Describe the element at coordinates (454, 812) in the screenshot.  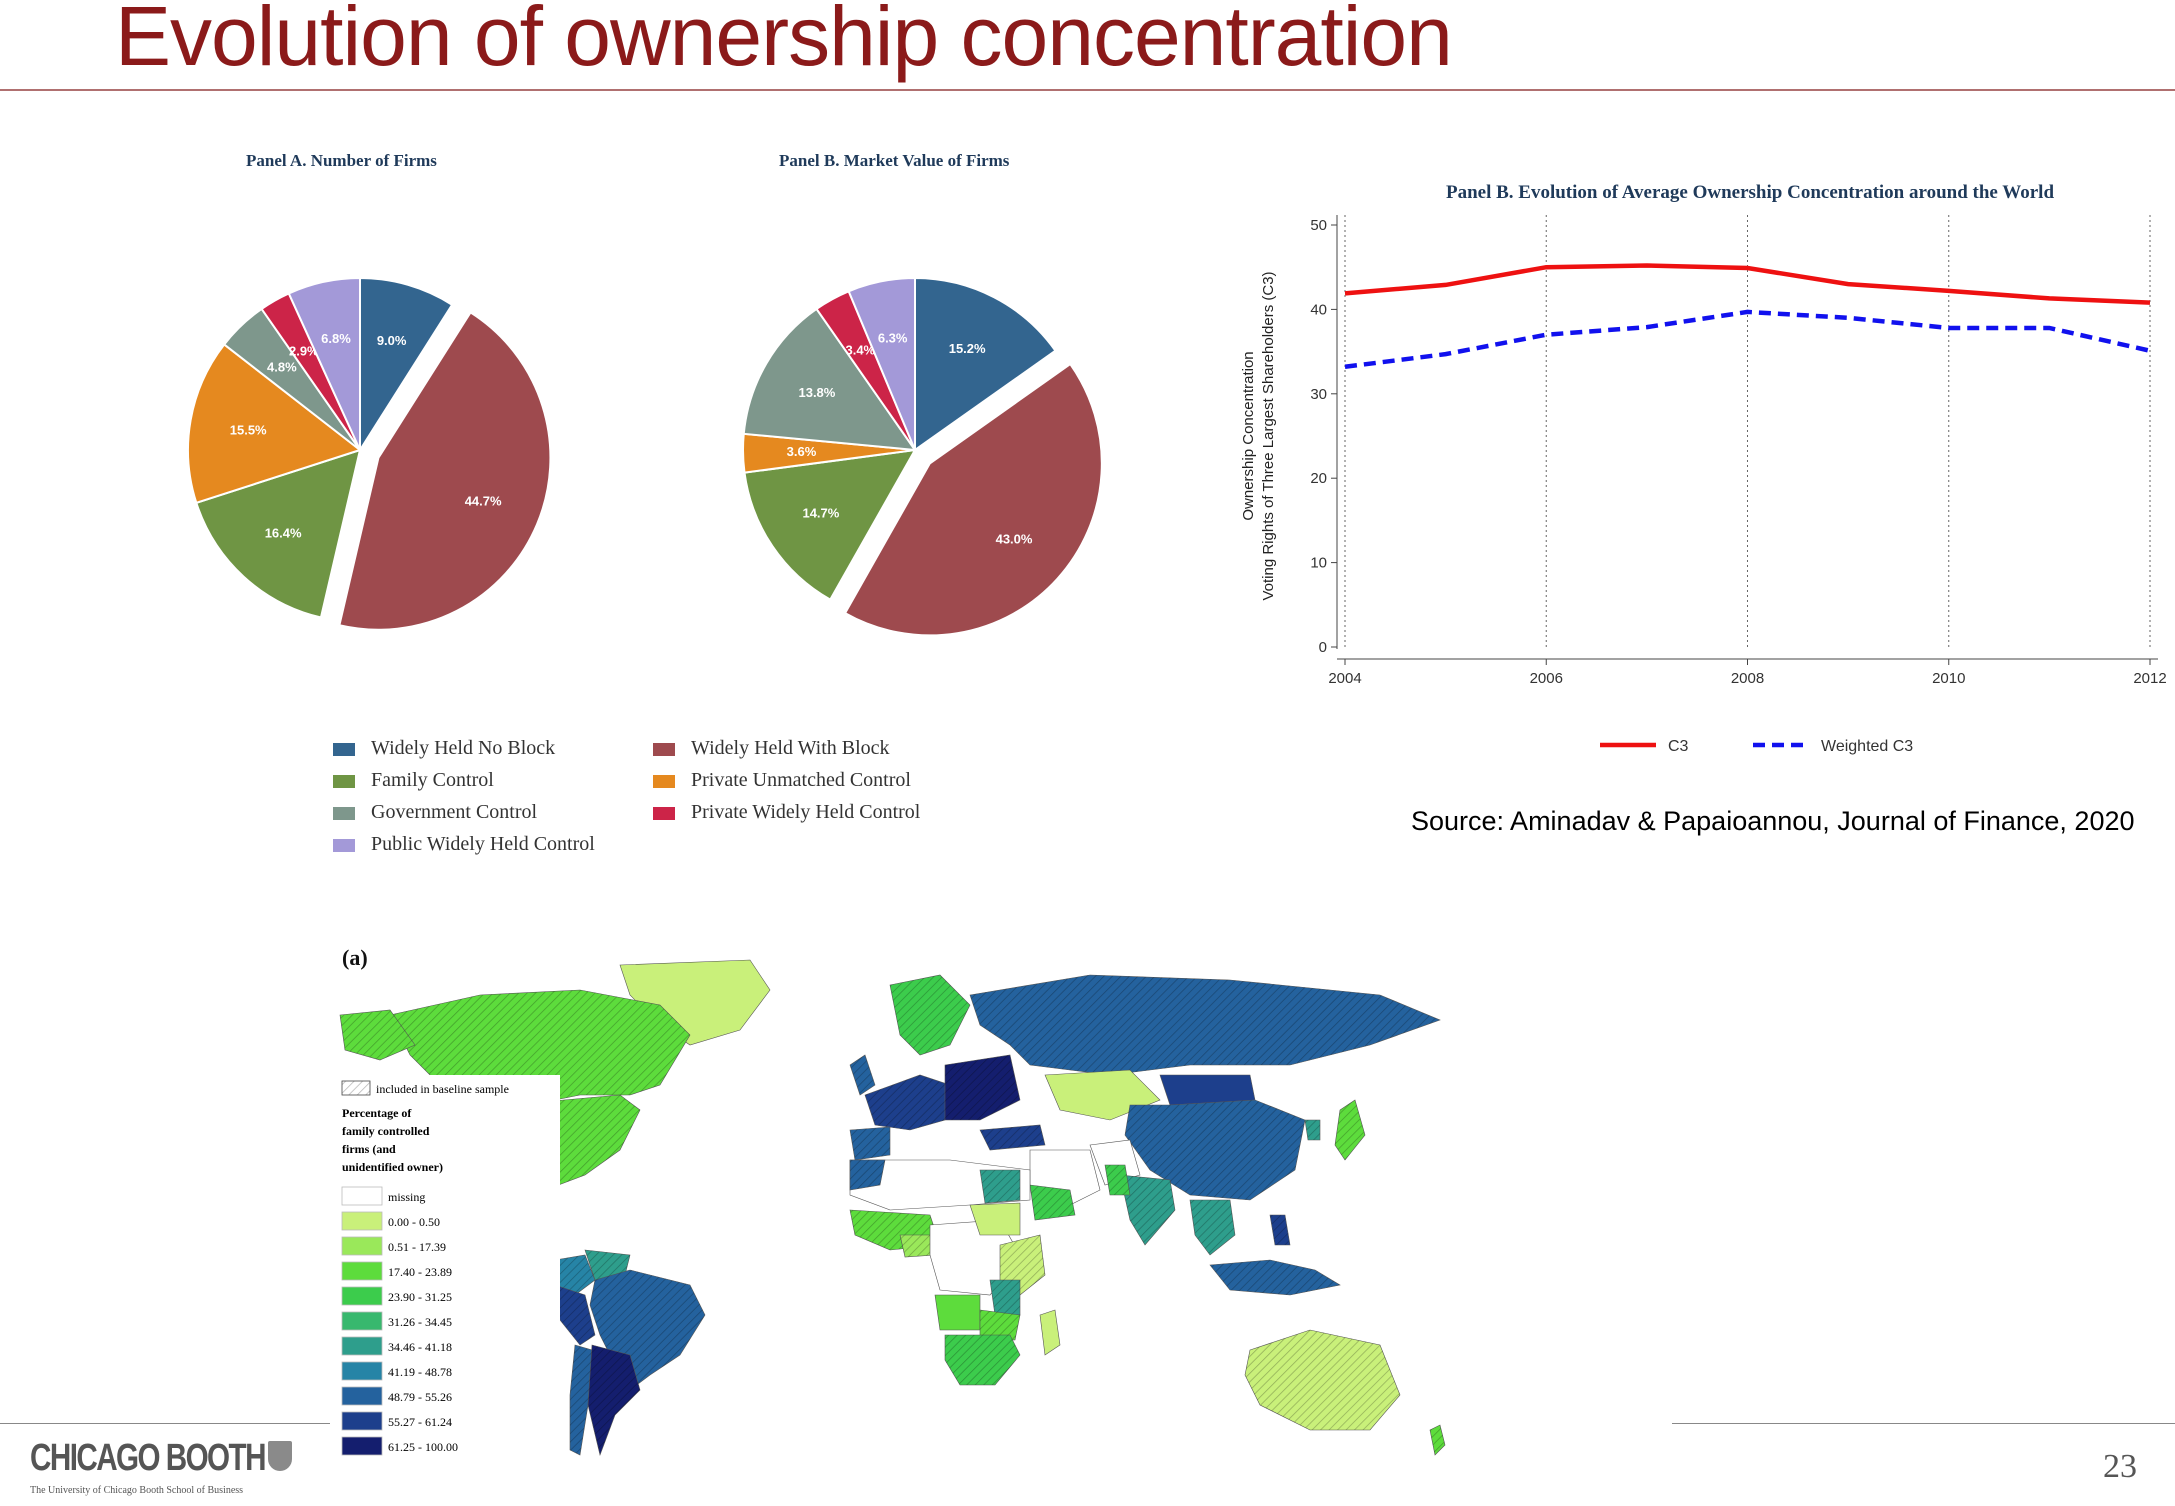
I see `legend-label: Government Control` at that location.